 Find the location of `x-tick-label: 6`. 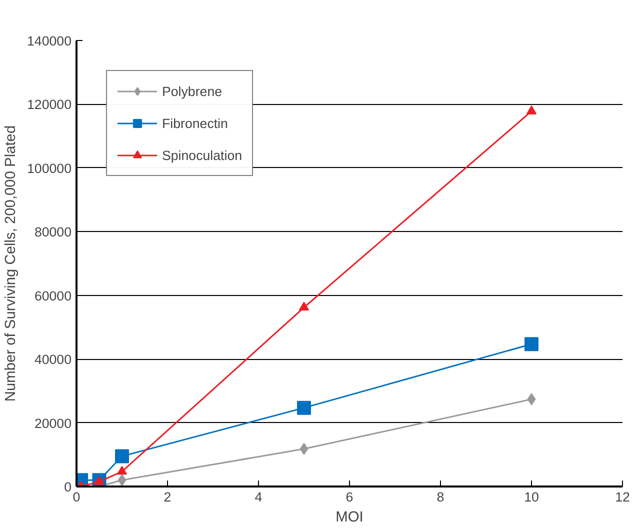

x-tick-label: 6 is located at coordinates (350, 497).